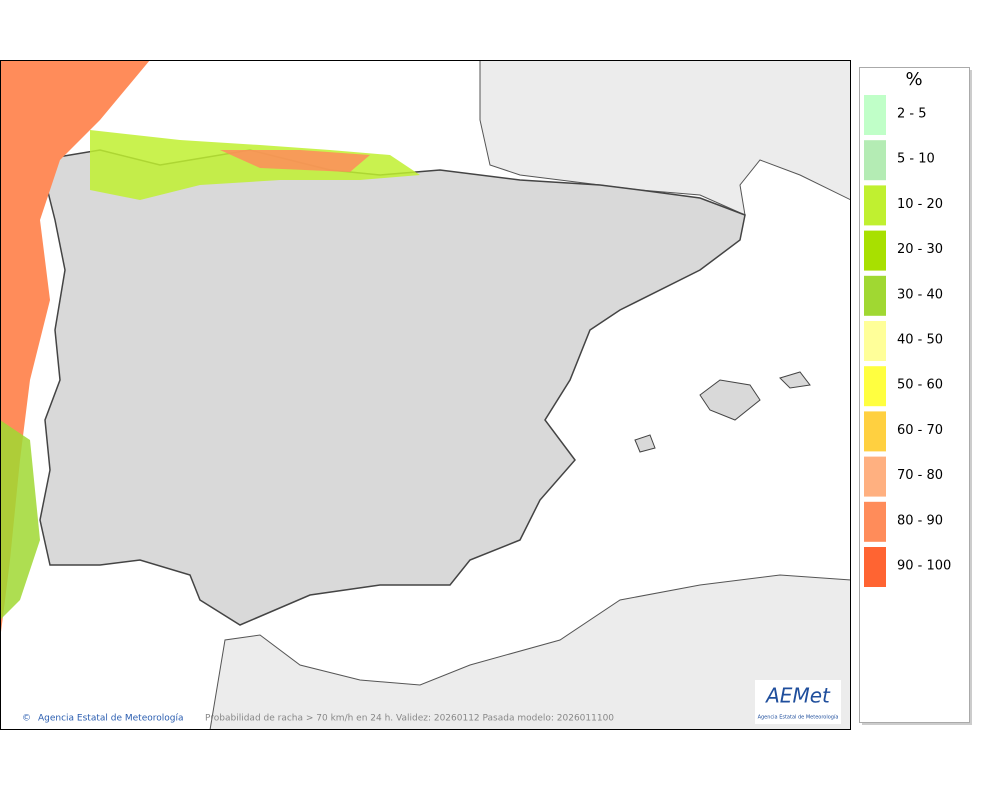  I want to click on logo-text: AEMet, so click(797, 696).